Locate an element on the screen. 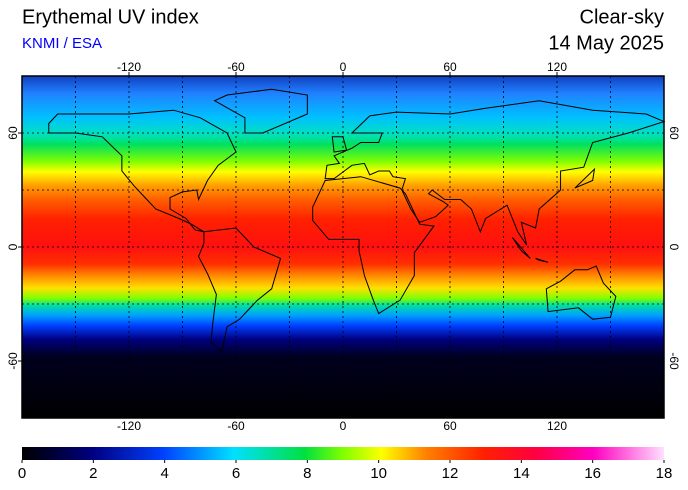 The height and width of the screenshot is (490, 688). colorbar-label: 18 is located at coordinates (664, 473).